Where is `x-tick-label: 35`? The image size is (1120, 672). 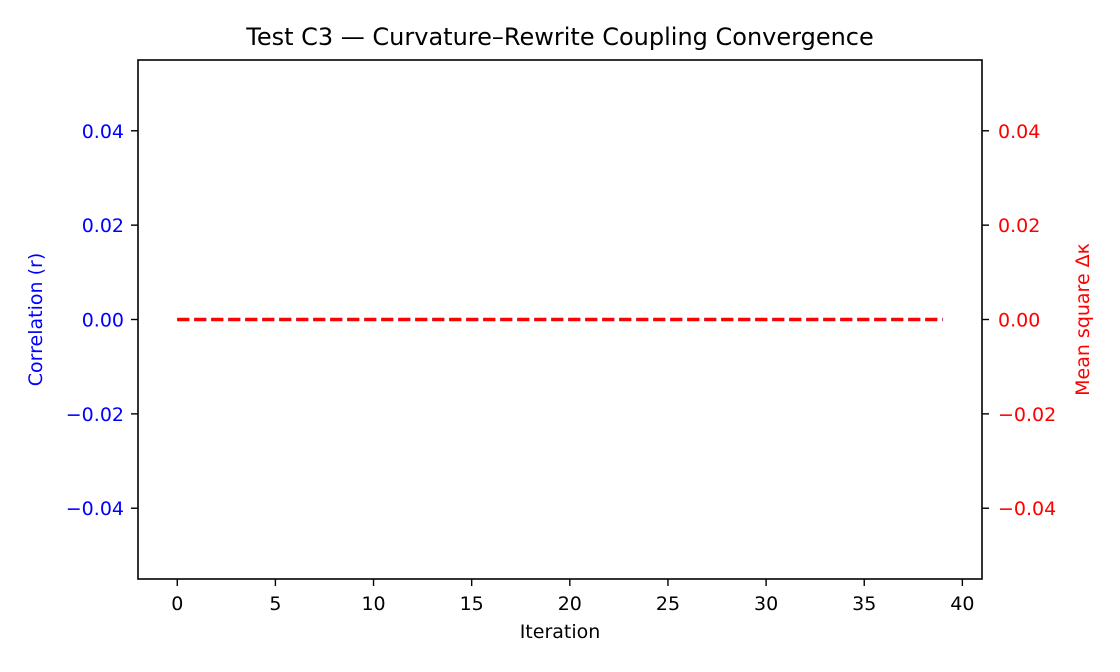
x-tick-label: 35 is located at coordinates (864, 604).